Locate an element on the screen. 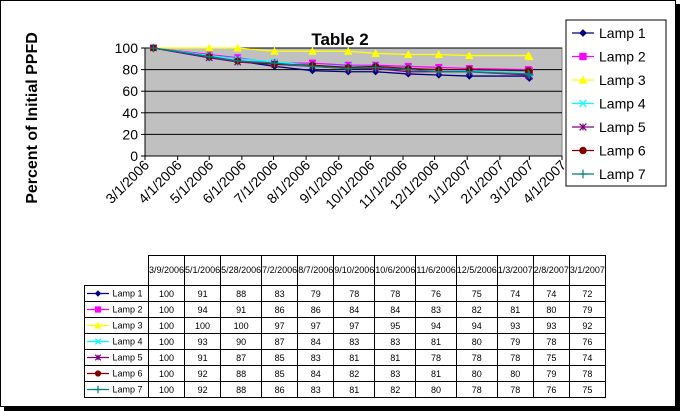 The height and width of the screenshot is (411, 680). table-cell: 80 is located at coordinates (551, 309).